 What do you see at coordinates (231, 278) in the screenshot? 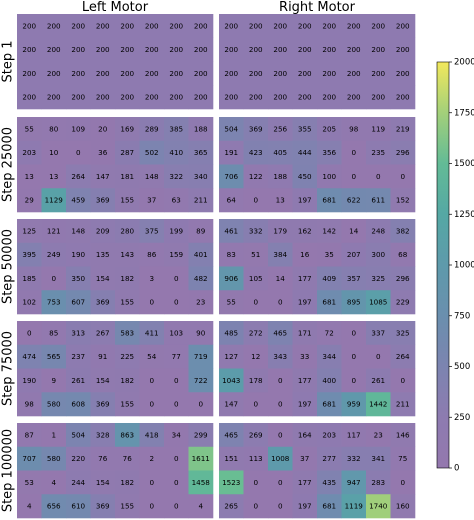
I see `heatmap-cell-label: 906` at bounding box center [231, 278].